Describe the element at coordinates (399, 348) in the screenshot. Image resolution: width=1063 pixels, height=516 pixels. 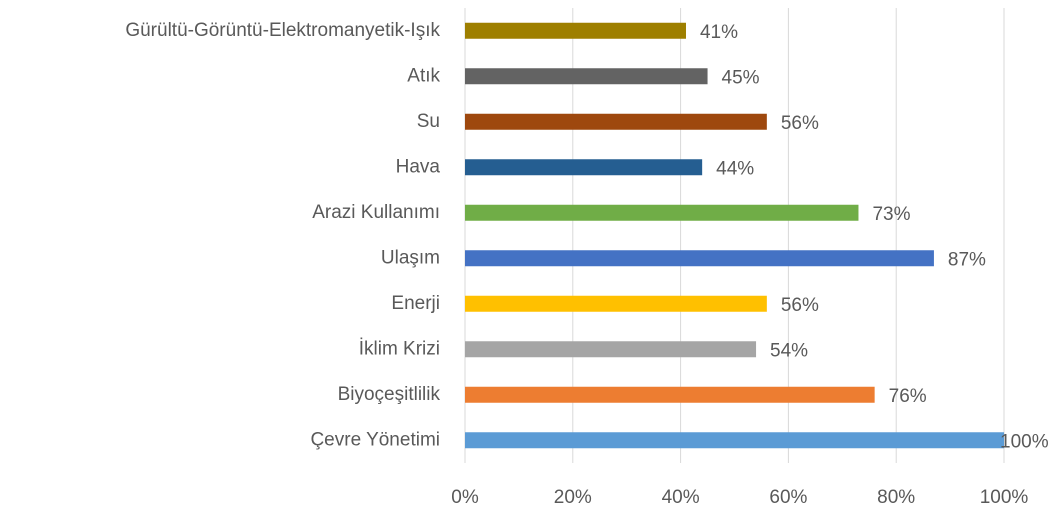
I see `y-tick-label: İklim Krizi` at that location.